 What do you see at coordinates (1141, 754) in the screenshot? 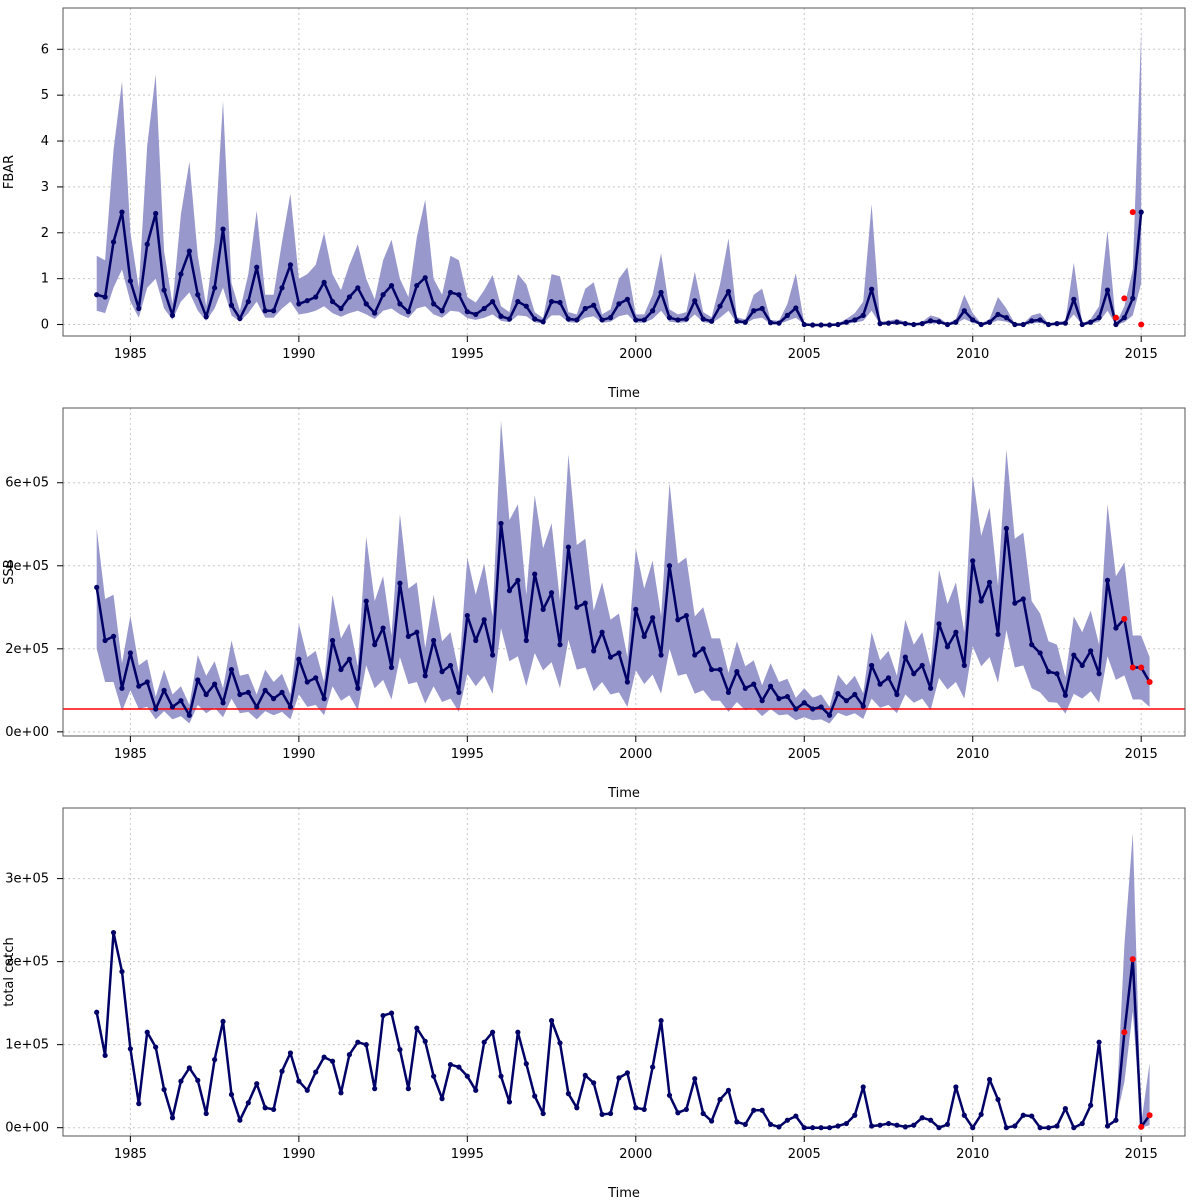
I see `ssb-xtick-label-6: 2015` at bounding box center [1141, 754].